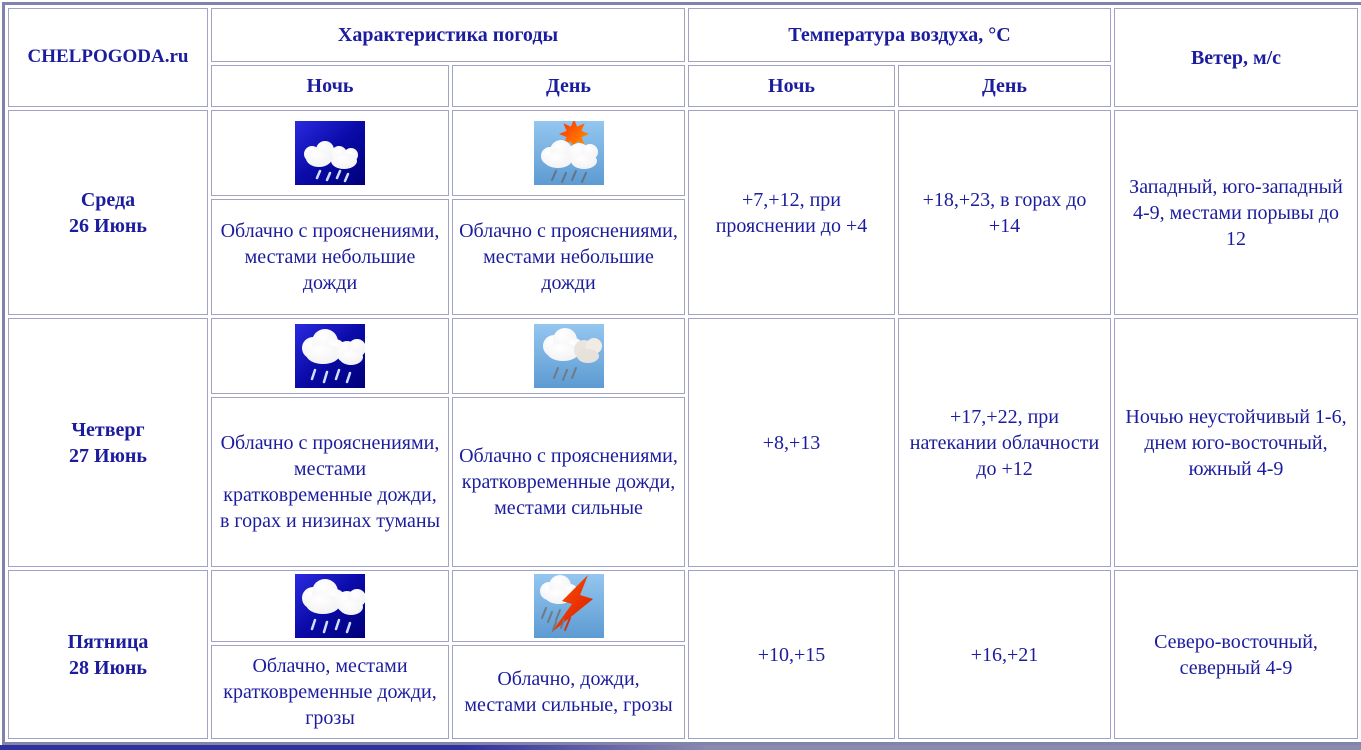  I want to click on day-name: Четверг, so click(108, 429).